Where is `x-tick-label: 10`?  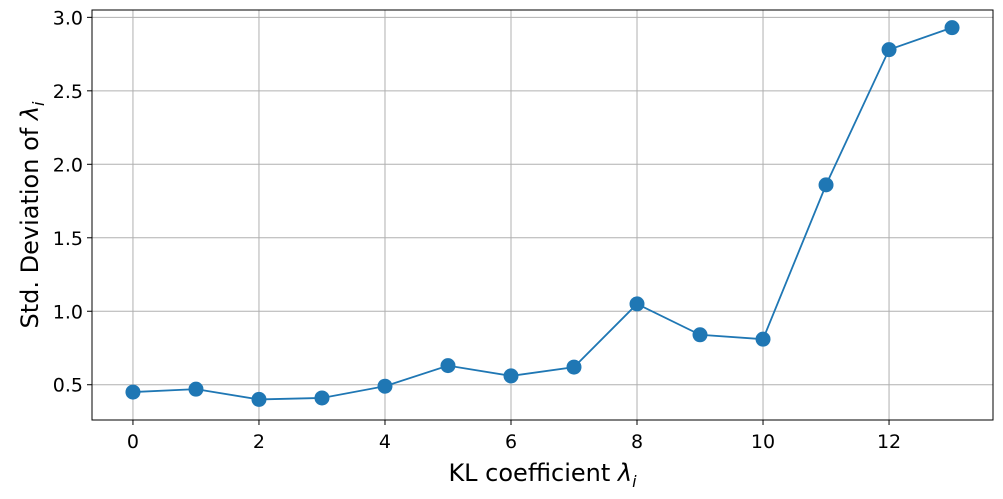 x-tick-label: 10 is located at coordinates (763, 442).